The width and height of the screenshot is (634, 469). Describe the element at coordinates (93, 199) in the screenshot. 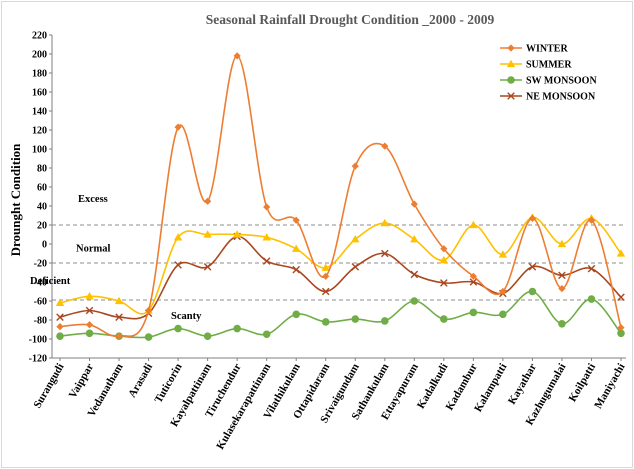

I see `zone-label-excess: Excess` at that location.